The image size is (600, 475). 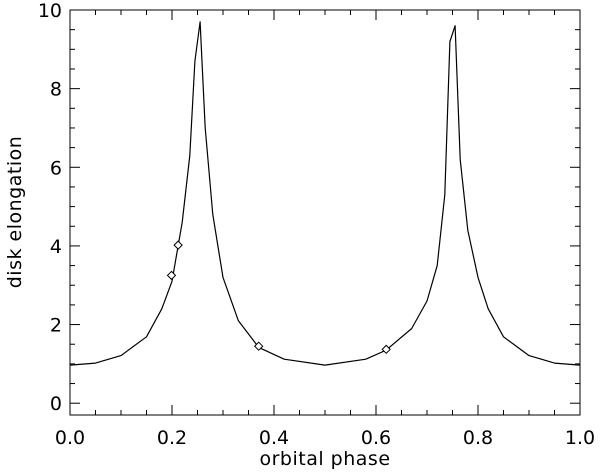 What do you see at coordinates (278, 297) in the screenshot?
I see `series-markers` at bounding box center [278, 297].